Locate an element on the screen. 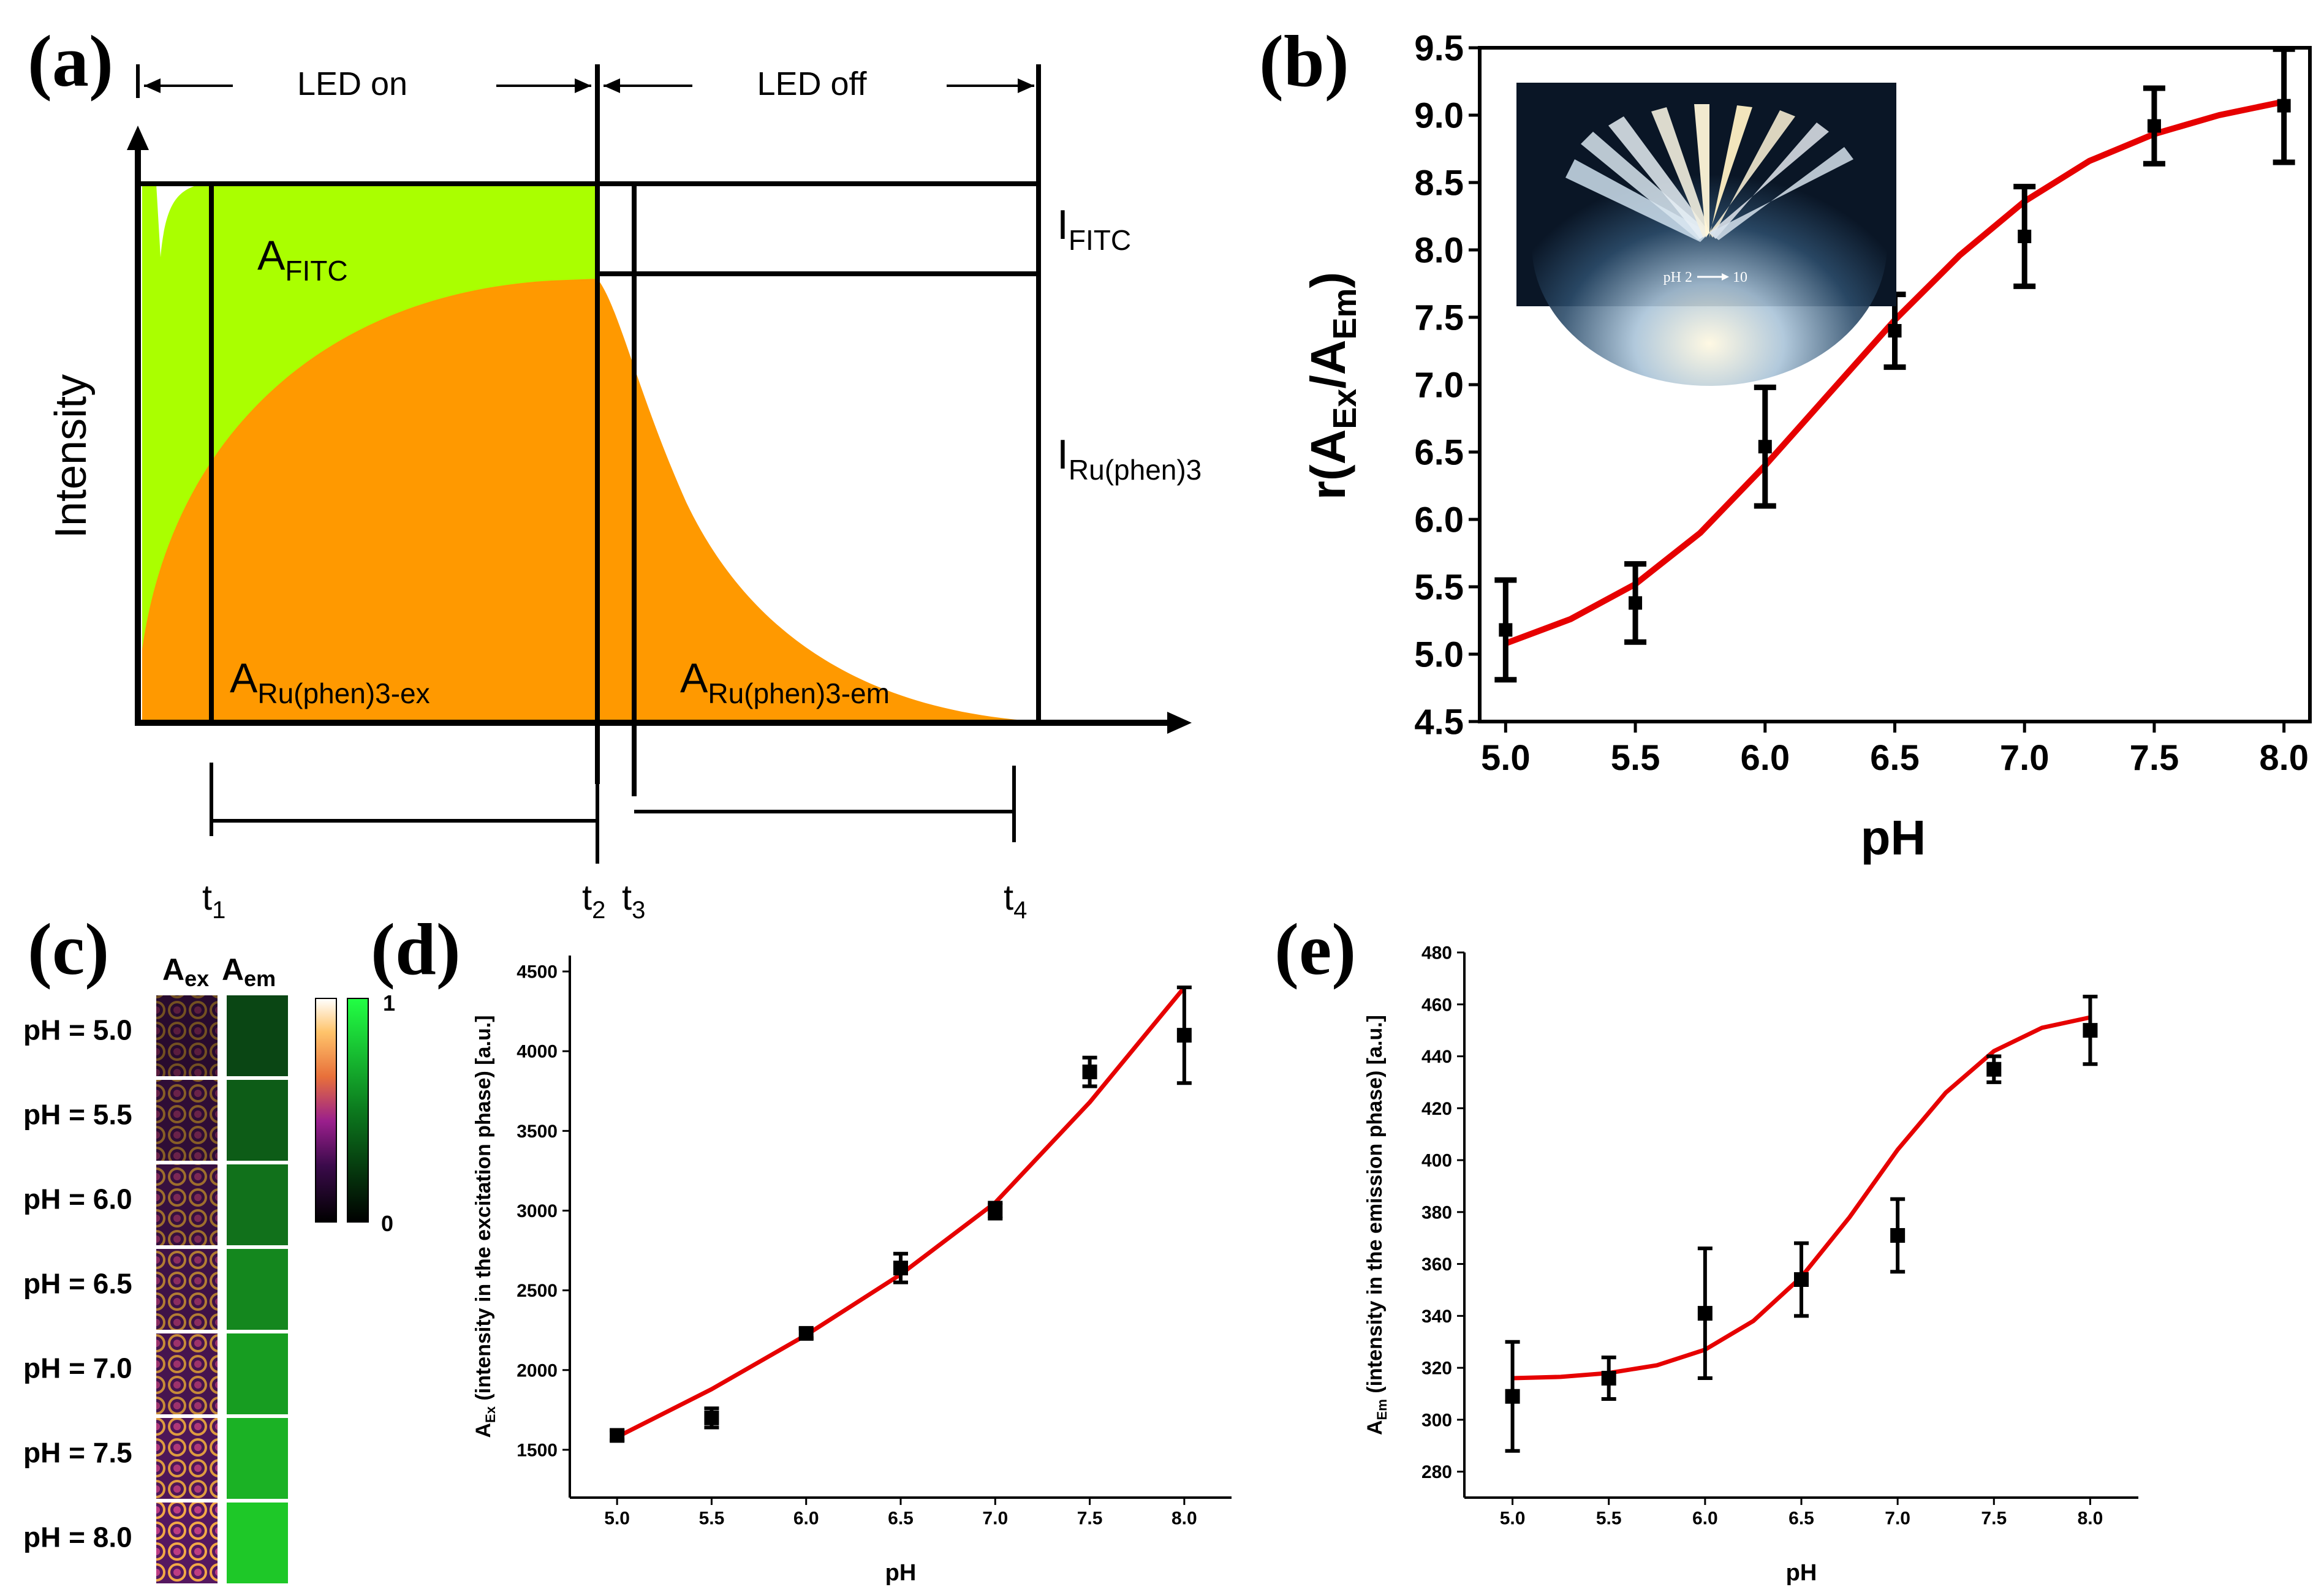  colorbar-max: 1 is located at coordinates (389, 1003).